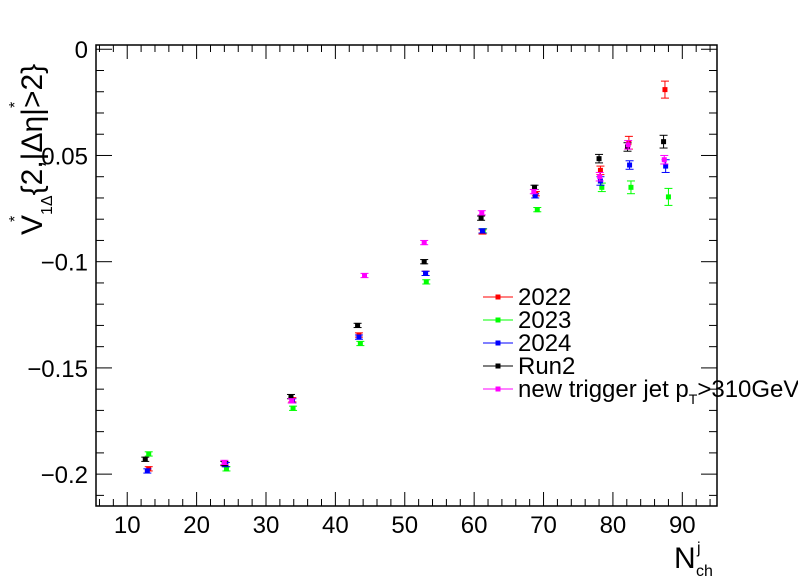  What do you see at coordinates (544, 297) in the screenshot?
I see `legend-label: 2022` at bounding box center [544, 297].